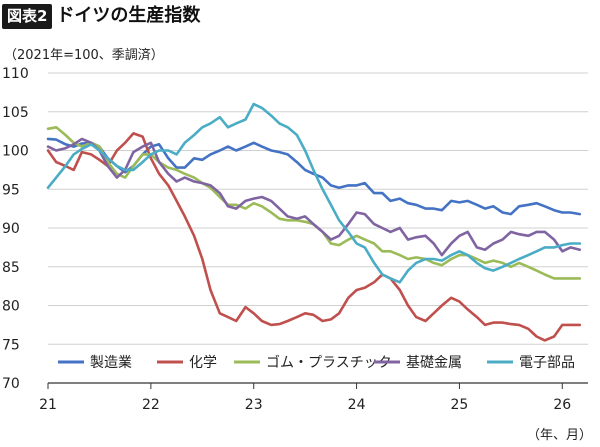 The width and height of the screenshot is (600, 447). What do you see at coordinates (11, 229) in the screenshot?
I see `y-tick-label: 90` at bounding box center [11, 229].